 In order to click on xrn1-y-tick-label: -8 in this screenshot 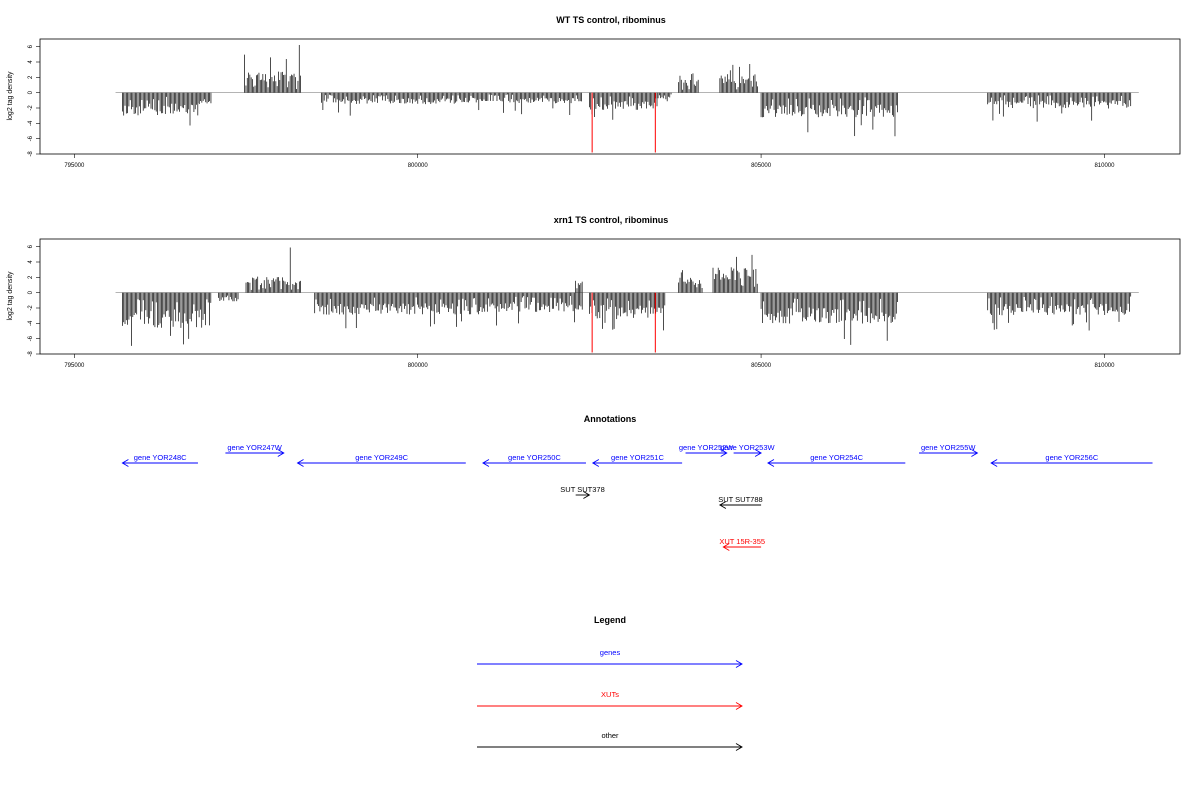, I will do `click(31, 354)`.